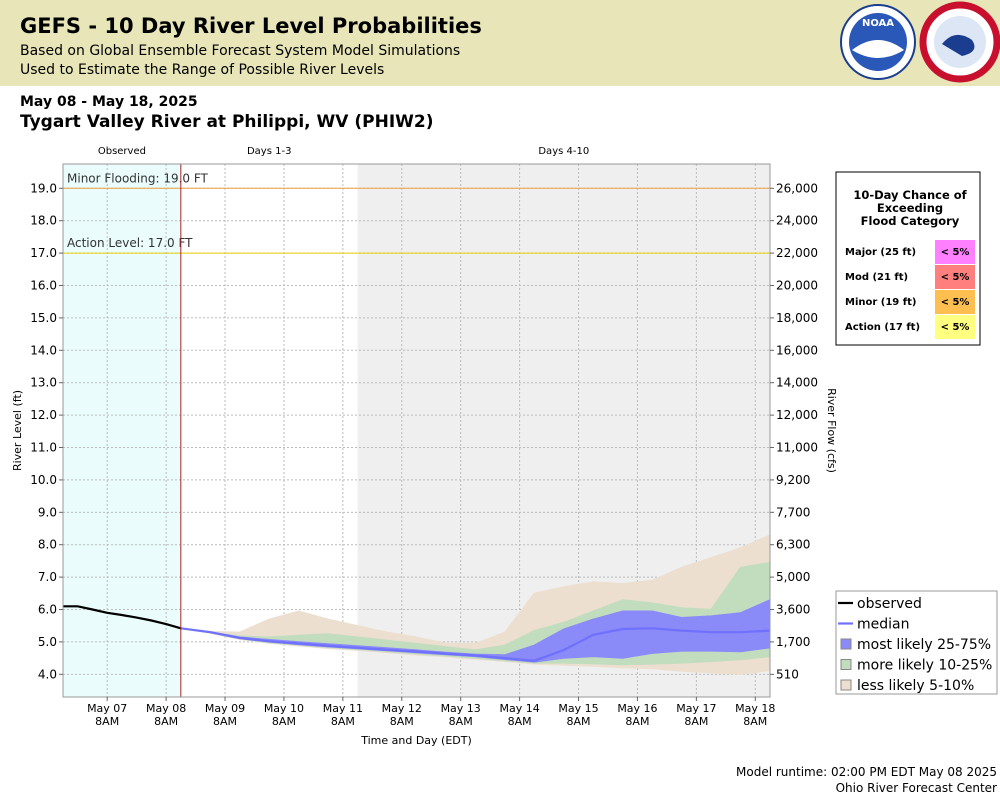 The image size is (1000, 800). I want to click on legend-box, so click(916, 642).